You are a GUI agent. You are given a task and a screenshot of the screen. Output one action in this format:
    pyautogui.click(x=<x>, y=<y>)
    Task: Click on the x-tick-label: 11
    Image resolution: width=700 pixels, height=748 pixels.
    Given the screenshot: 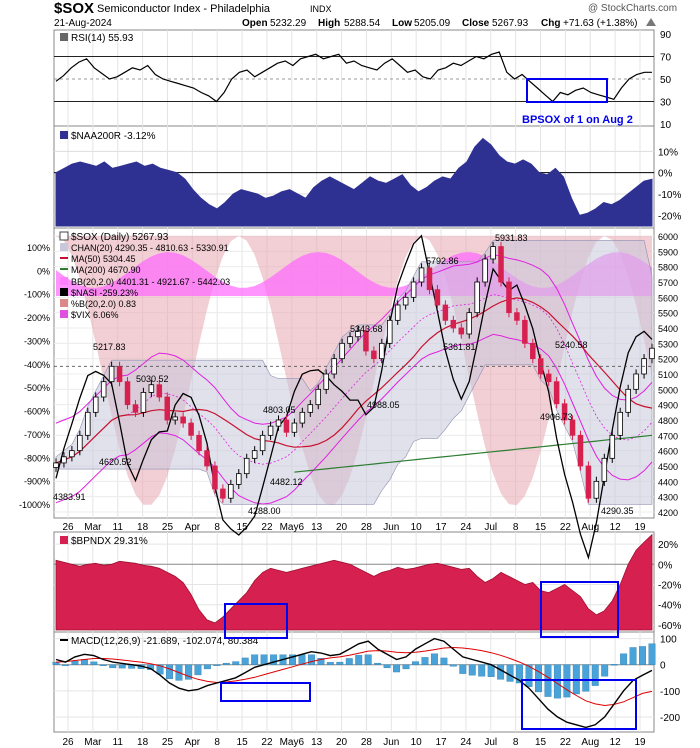 What is the action you would take?
    pyautogui.click(x=118, y=527)
    